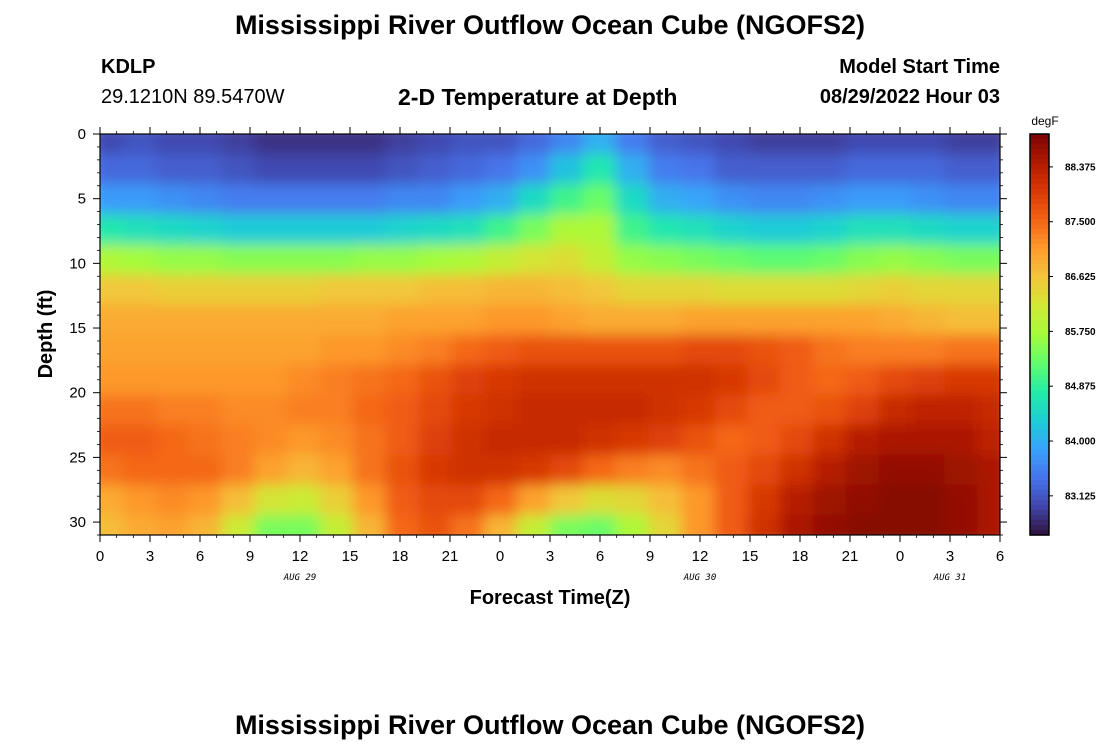  What do you see at coordinates (700, 578) in the screenshot?
I see `date-label: AUG 30` at bounding box center [700, 578].